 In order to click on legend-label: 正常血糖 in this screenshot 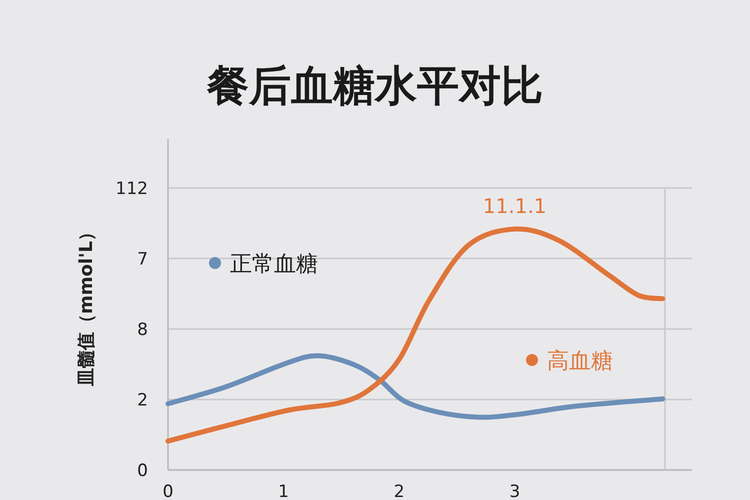, I will do `click(274, 264)`.